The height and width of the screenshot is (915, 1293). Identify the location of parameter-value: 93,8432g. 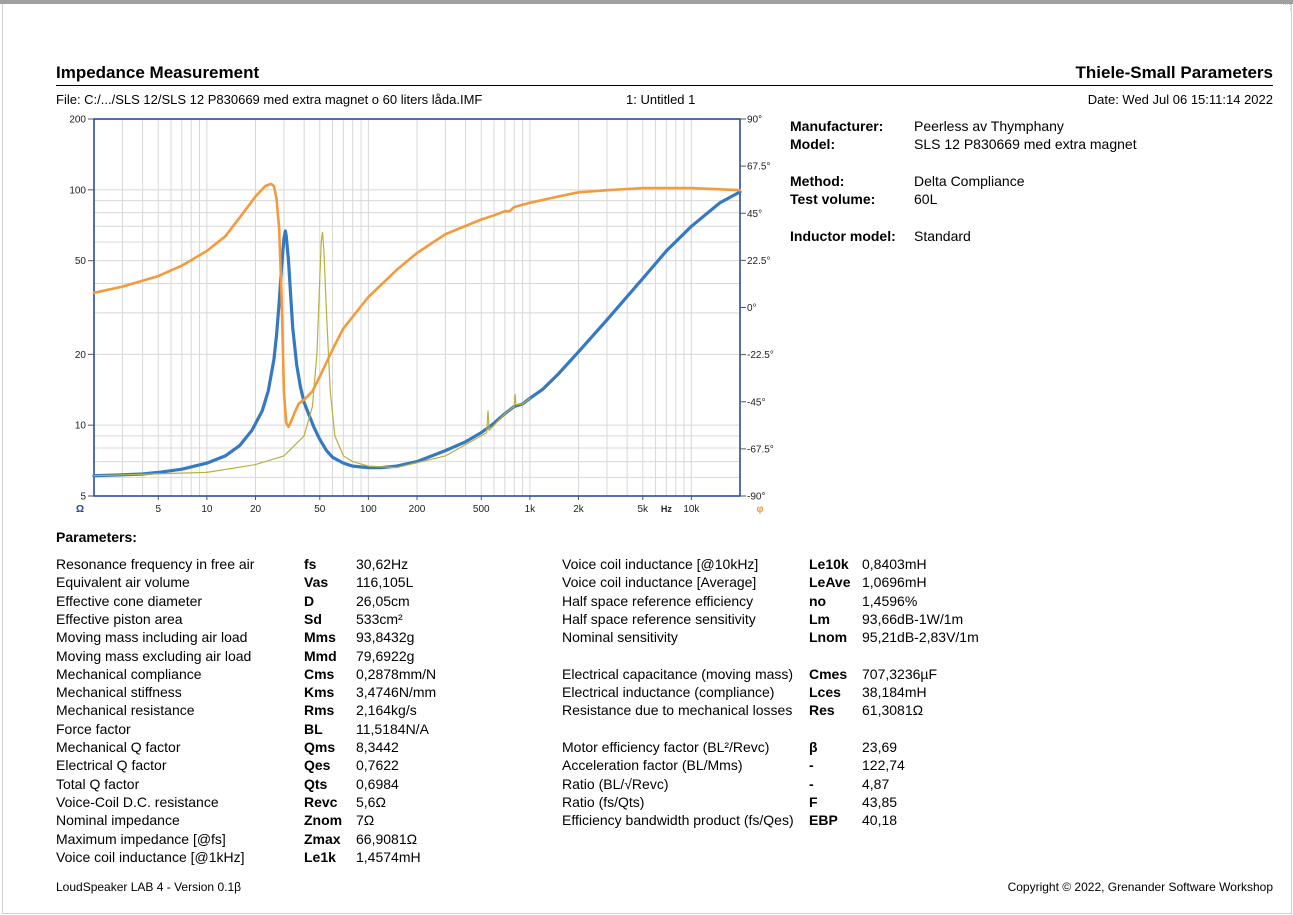
(385, 637).